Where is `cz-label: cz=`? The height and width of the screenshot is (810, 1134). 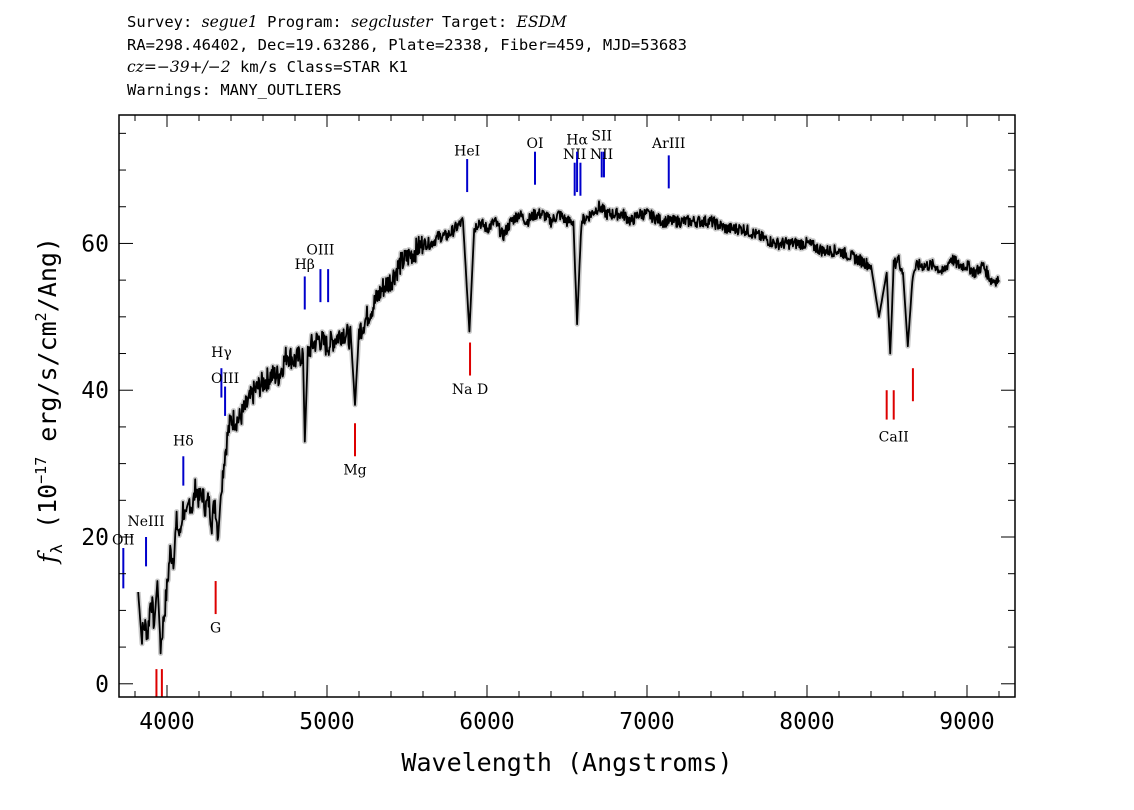
cz-label: cz= is located at coordinates (142, 67).